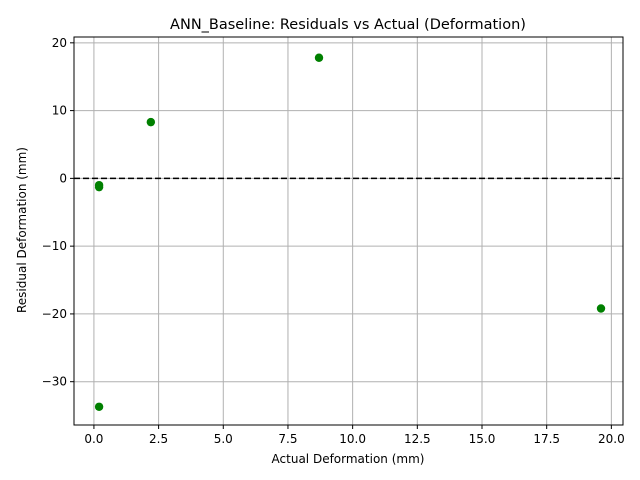  Describe the element at coordinates (59, 43) in the screenshot. I see `y-tick-label: 20` at that location.